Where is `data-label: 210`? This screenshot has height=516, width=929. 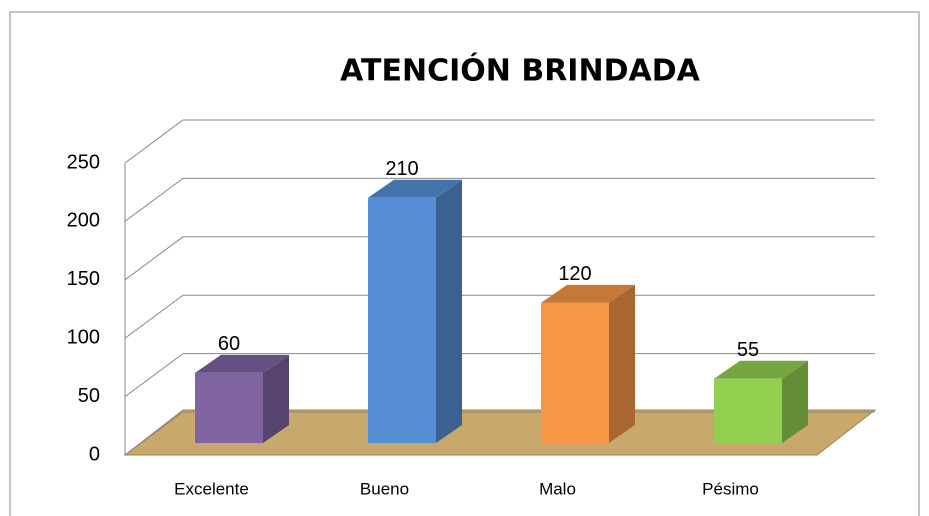
data-label: 210 is located at coordinates (401, 169).